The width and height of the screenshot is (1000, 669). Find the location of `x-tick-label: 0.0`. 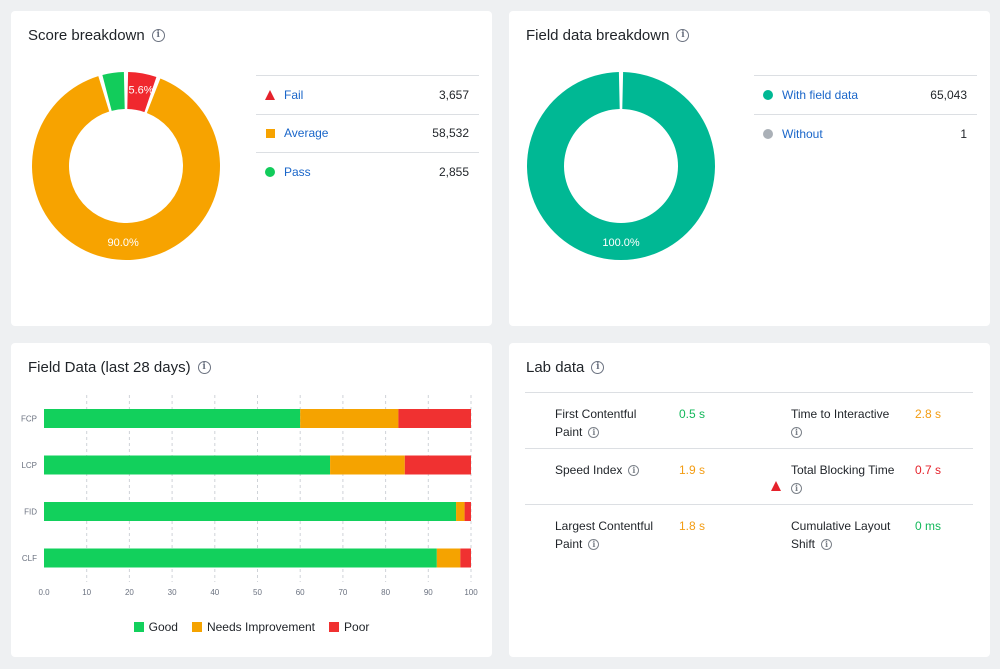

x-tick-label: 0.0 is located at coordinates (44, 592).